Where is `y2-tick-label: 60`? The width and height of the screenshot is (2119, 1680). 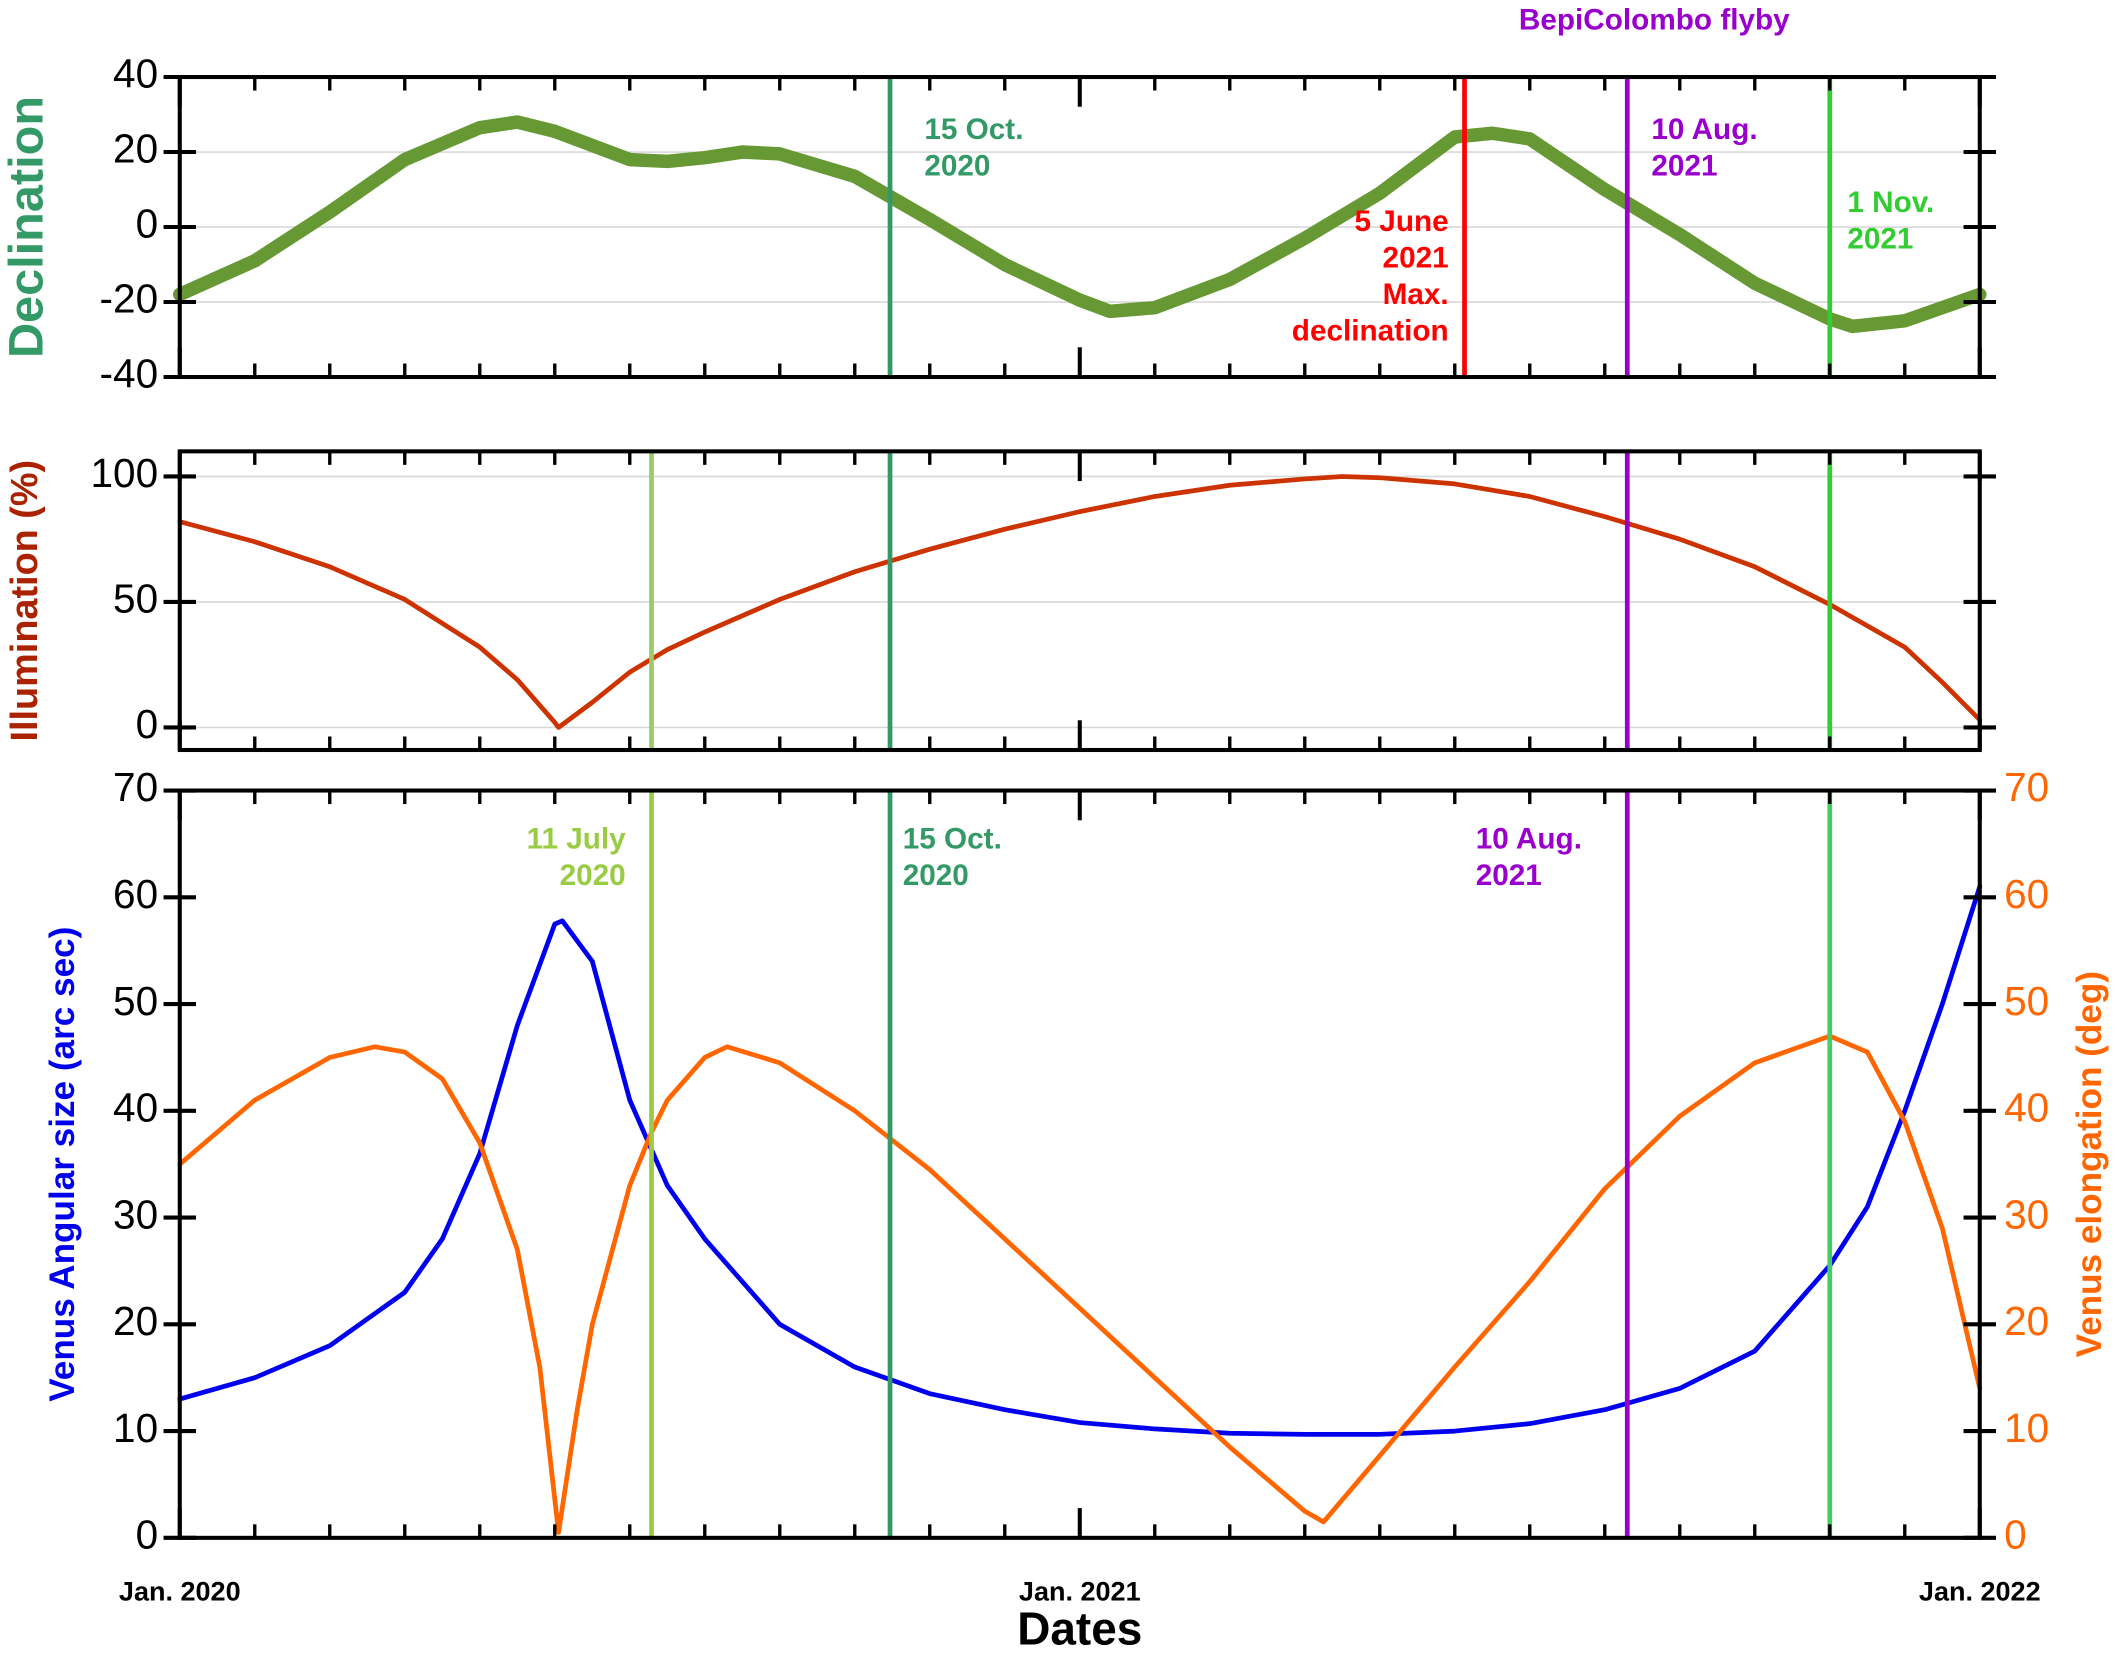
y2-tick-label: 60 is located at coordinates (2026, 894).